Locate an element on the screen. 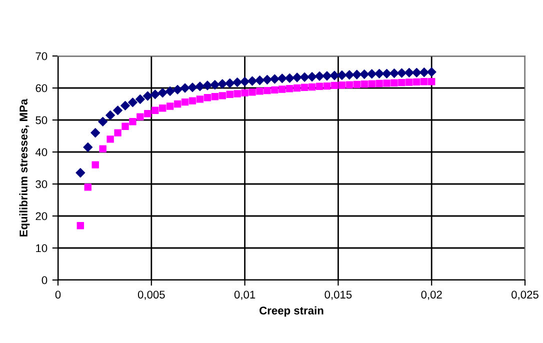 The height and width of the screenshot is (343, 543). y-tick-label: 70 is located at coordinates (42, 56).